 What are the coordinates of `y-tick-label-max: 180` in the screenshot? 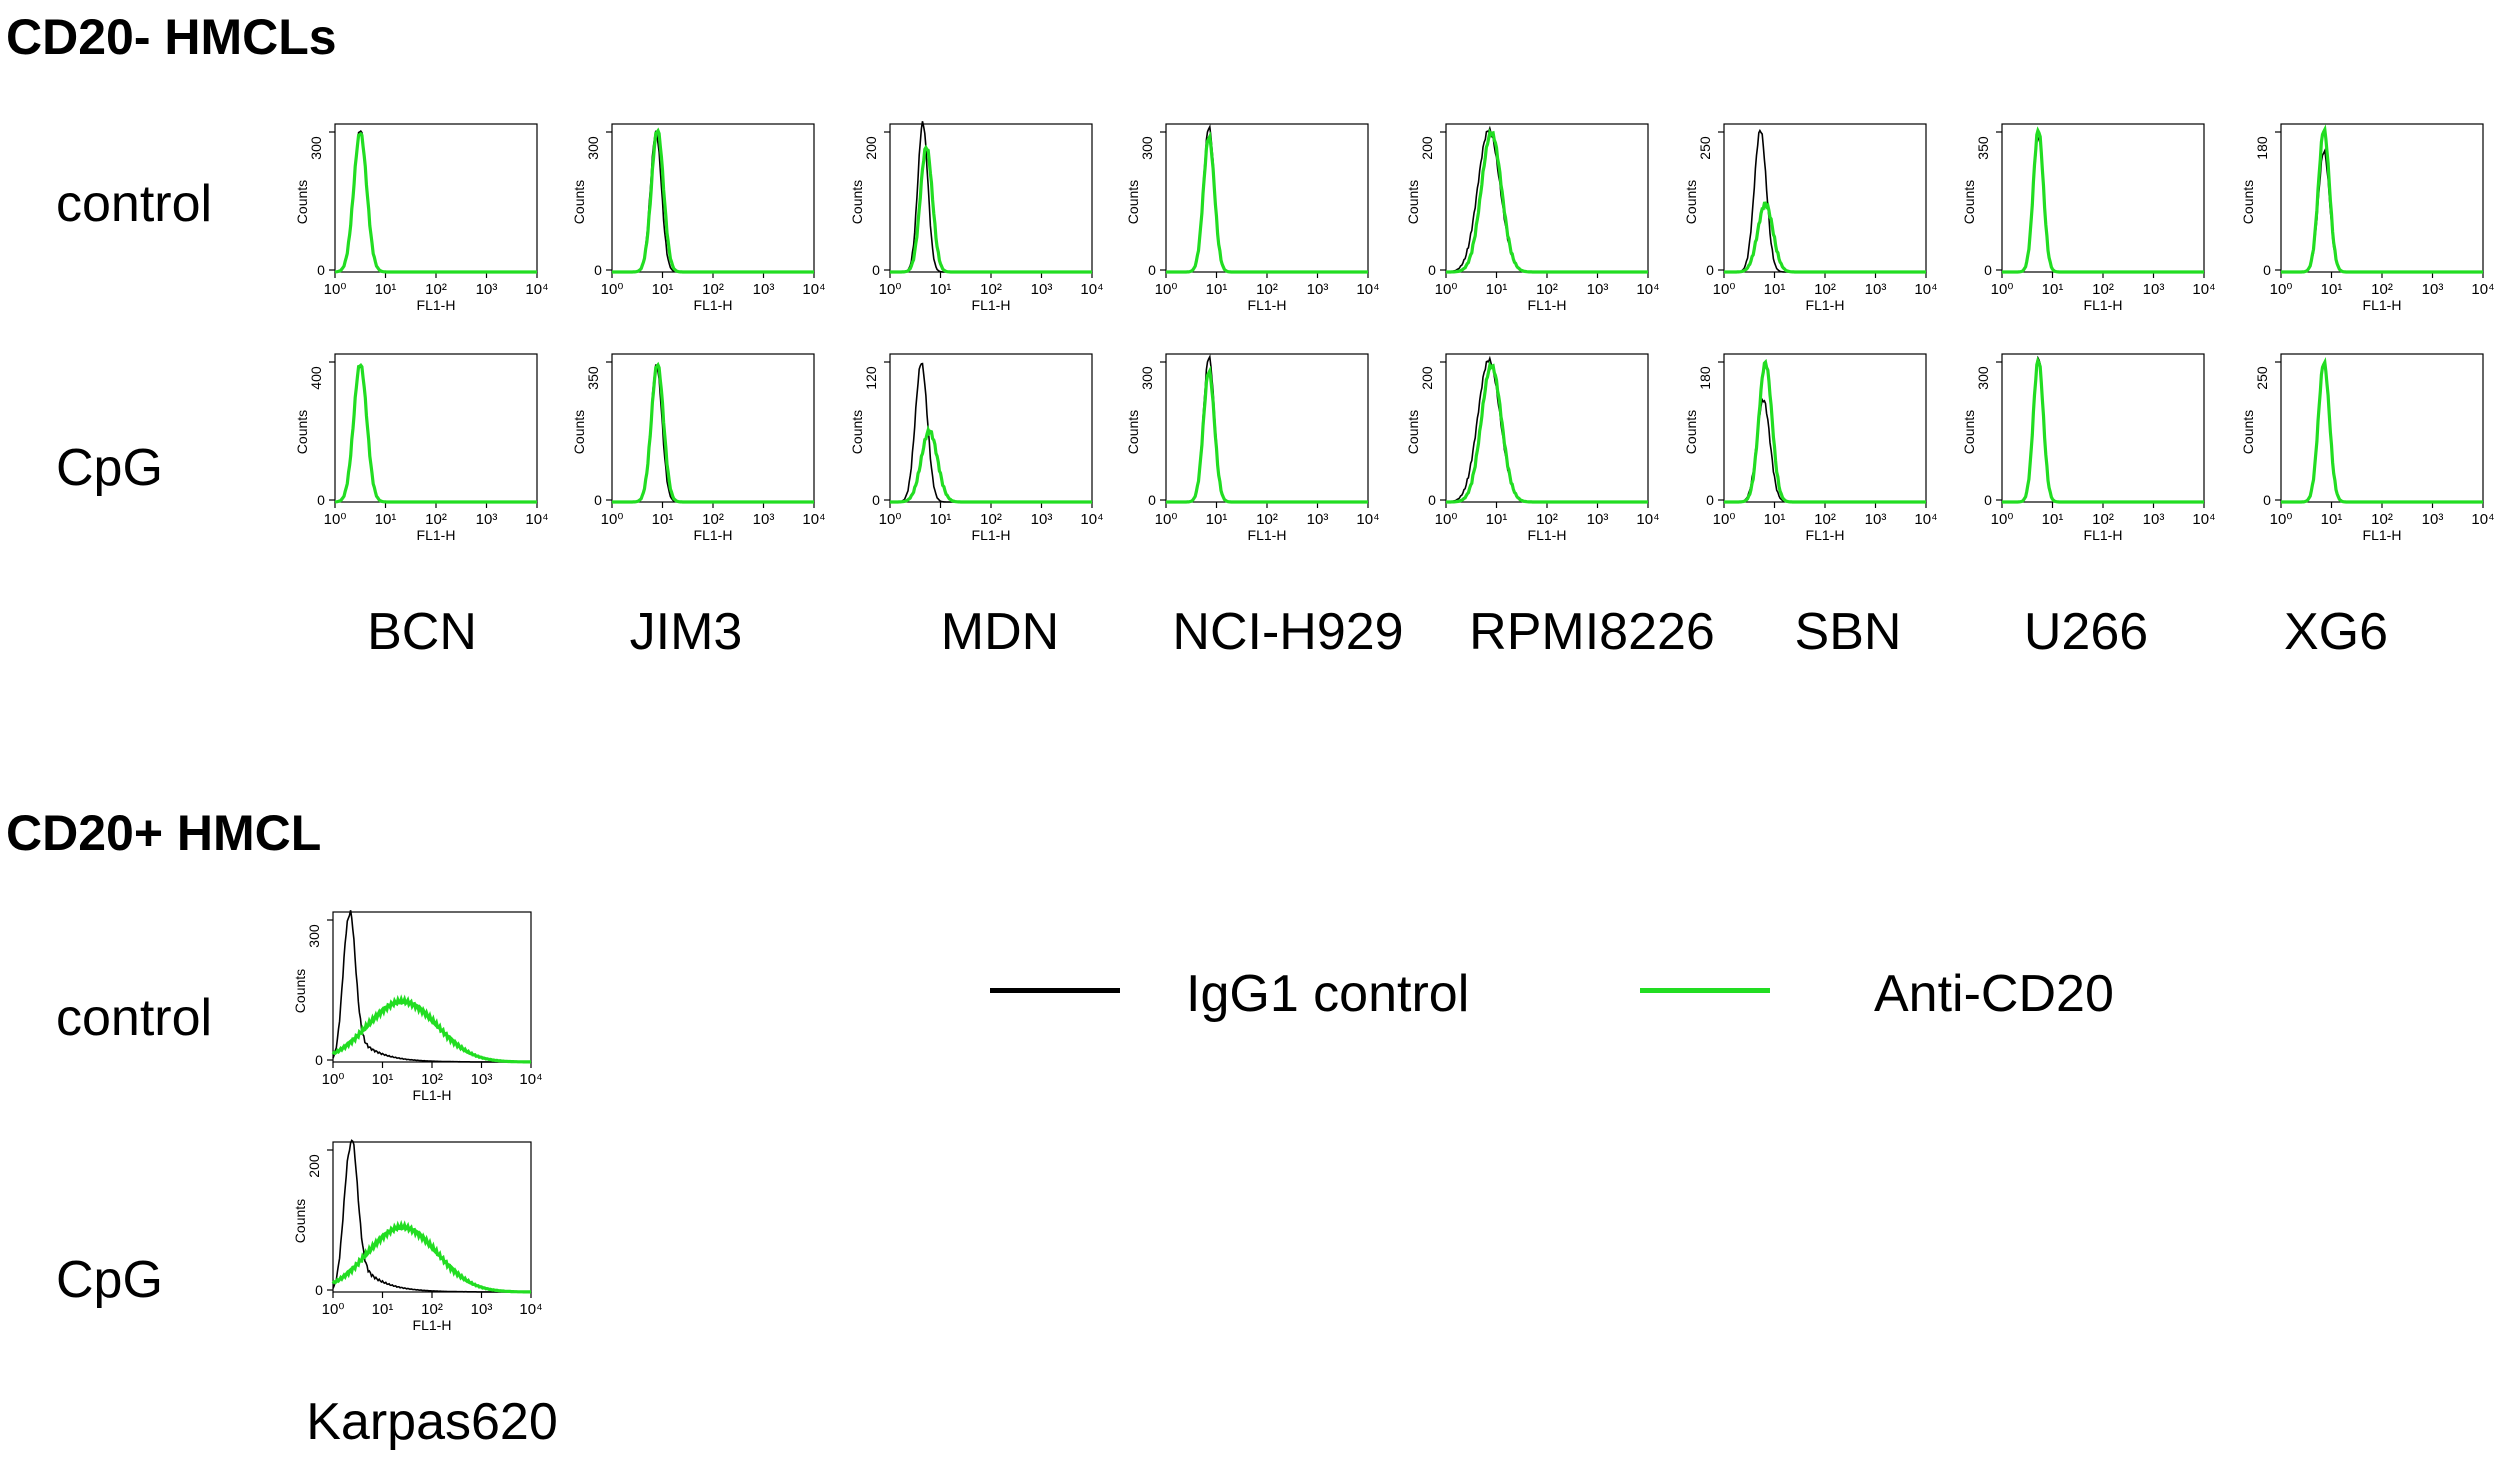 It's located at (2262, 148).